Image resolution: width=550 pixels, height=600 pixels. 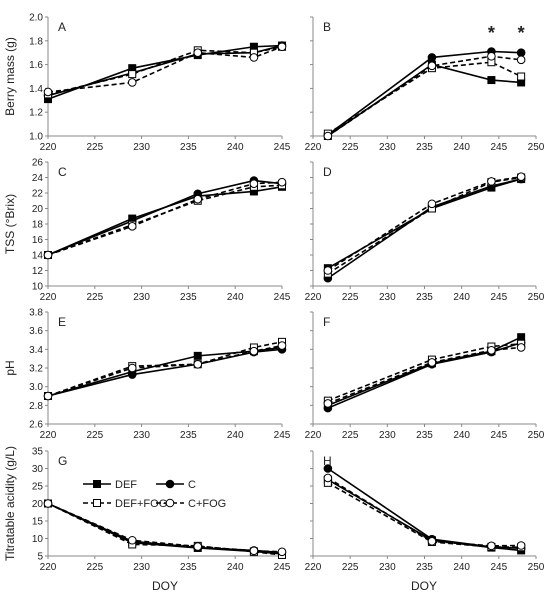 I want to click on y-tick-label: 12, so click(x=38, y=271).